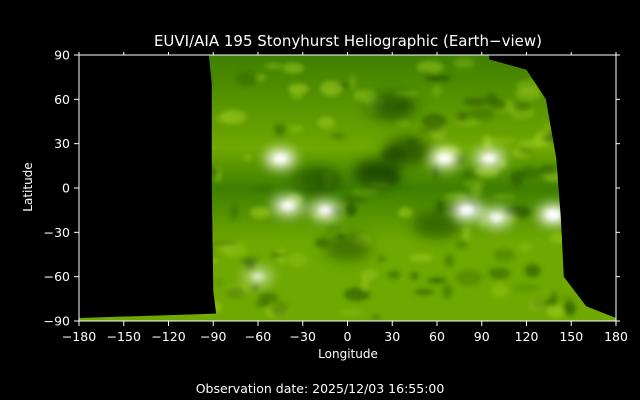  What do you see at coordinates (124, 336) in the screenshot?
I see `x-tick-label: −150` at bounding box center [124, 336].